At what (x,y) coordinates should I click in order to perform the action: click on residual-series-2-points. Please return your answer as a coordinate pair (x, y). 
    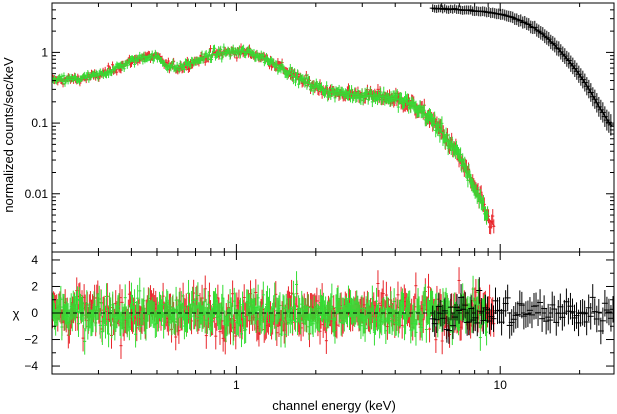
    Looking at the image, I should click on (521, 311).